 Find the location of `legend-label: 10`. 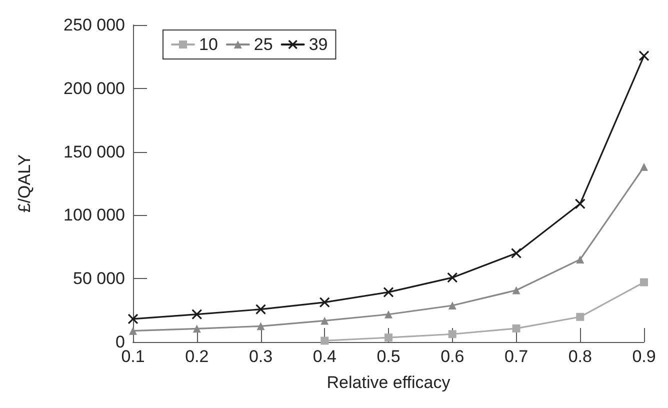

legend-label: 10 is located at coordinates (208, 44).